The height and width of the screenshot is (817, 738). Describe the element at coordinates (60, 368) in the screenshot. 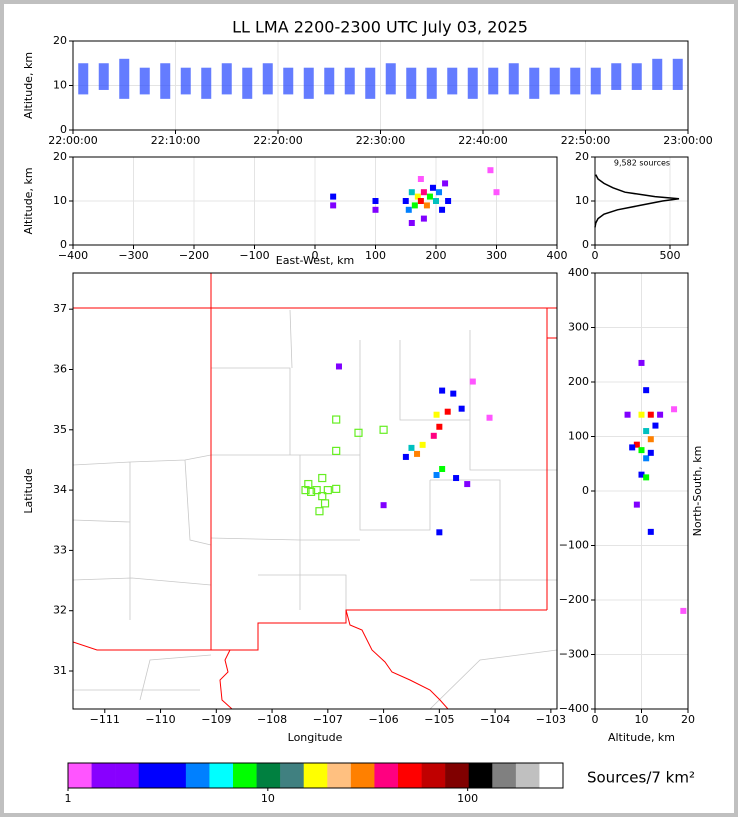

I see `y-tick-label: 36` at that location.